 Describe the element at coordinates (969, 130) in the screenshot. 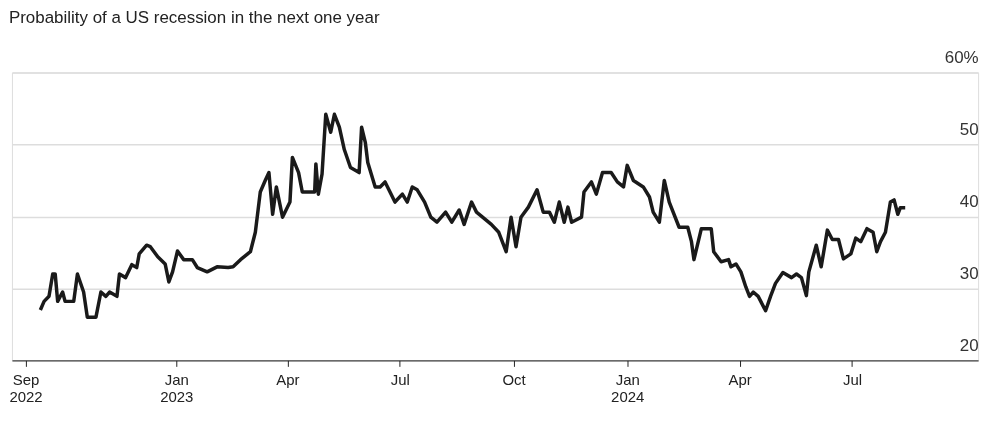

I see `y-tick-label: 50` at that location.